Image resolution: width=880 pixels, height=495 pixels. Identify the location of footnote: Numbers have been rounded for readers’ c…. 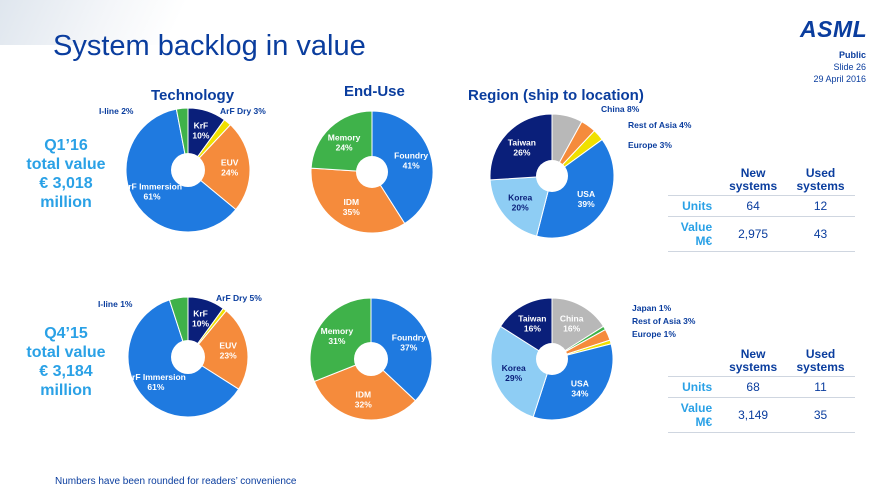
(176, 481).